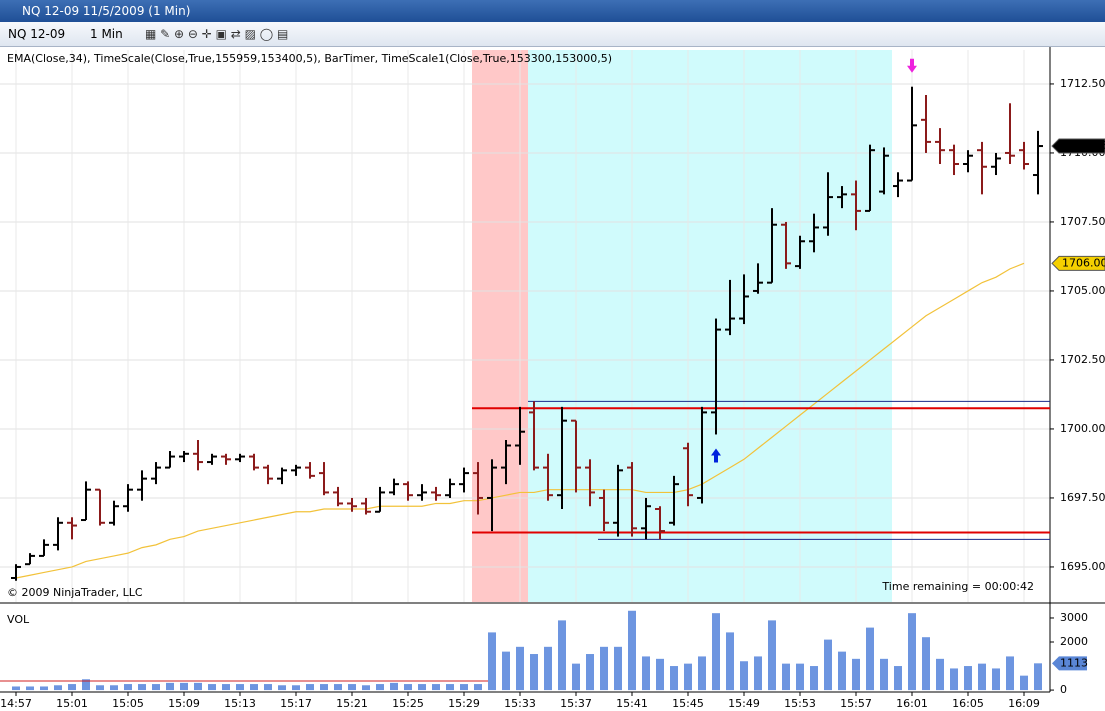 Image resolution: width=1105 pixels, height=711 pixels. What do you see at coordinates (632, 703) in the screenshot?
I see `x-tick-label: 15:41` at bounding box center [632, 703].